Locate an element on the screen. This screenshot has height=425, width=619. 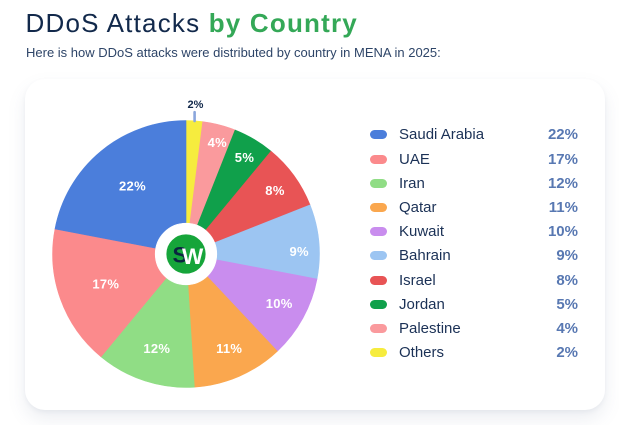
svg-text: 8% is located at coordinates (275, 190).